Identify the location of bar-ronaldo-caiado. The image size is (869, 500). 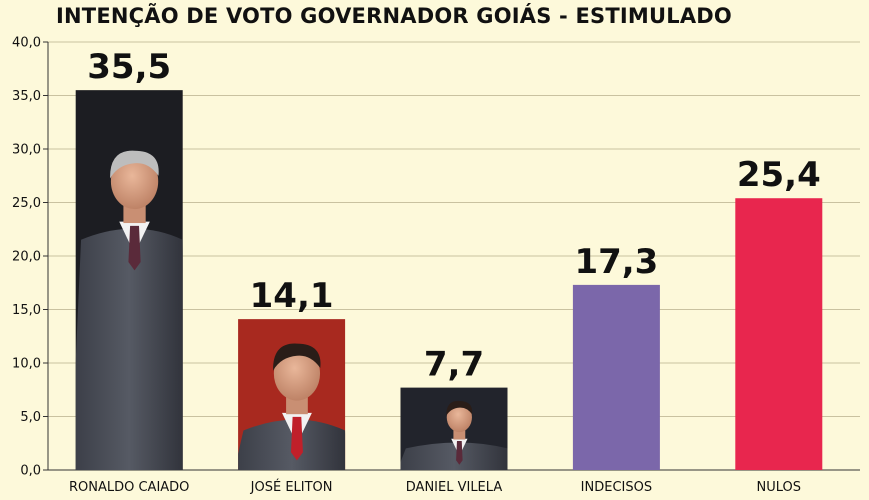
(129, 280).